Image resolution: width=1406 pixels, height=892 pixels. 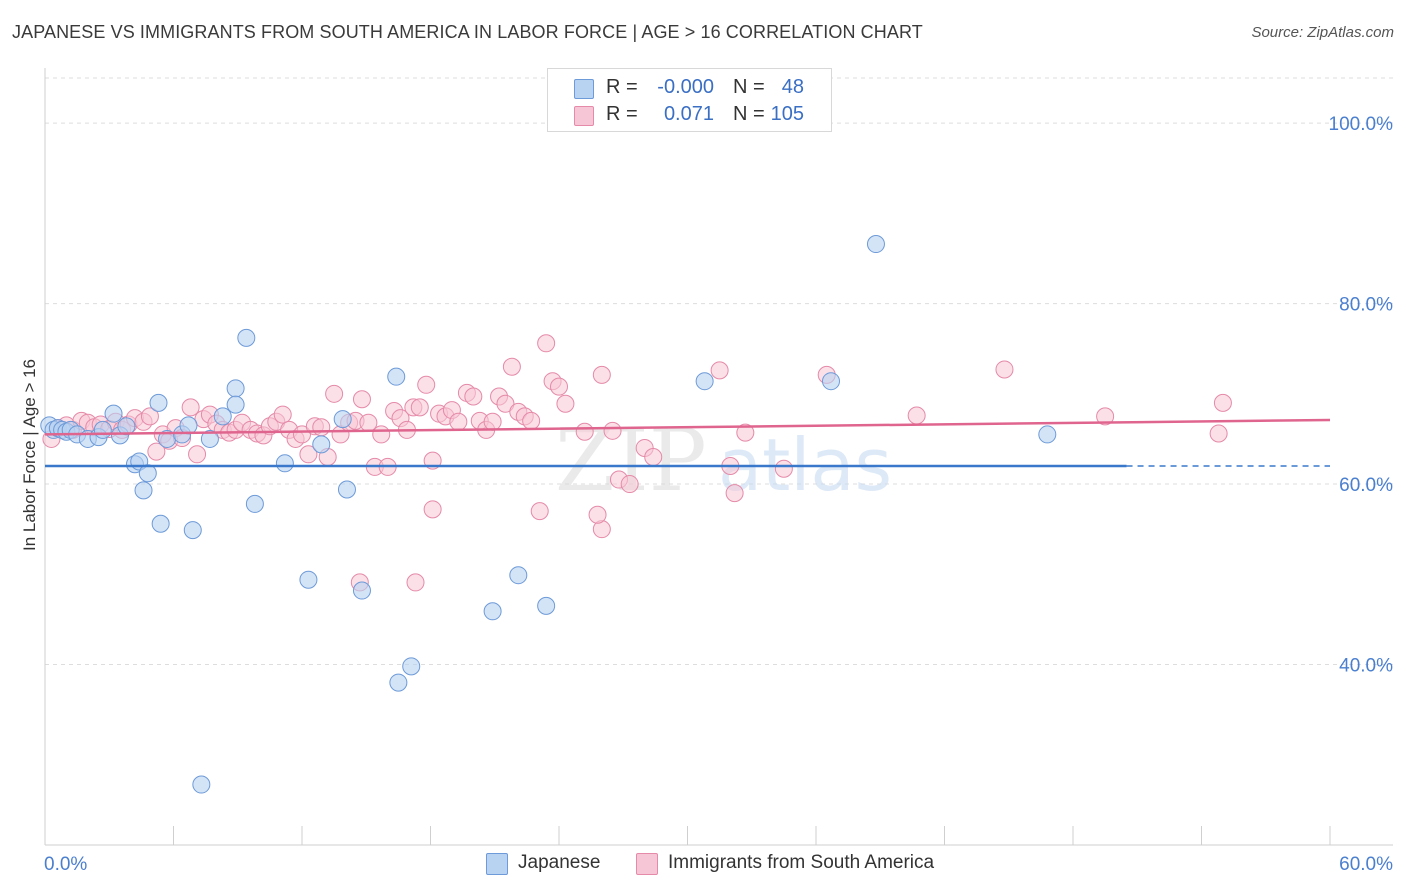 What do you see at coordinates (631, 461) in the screenshot?
I see `watermark-zip: ZIP` at bounding box center [631, 461].